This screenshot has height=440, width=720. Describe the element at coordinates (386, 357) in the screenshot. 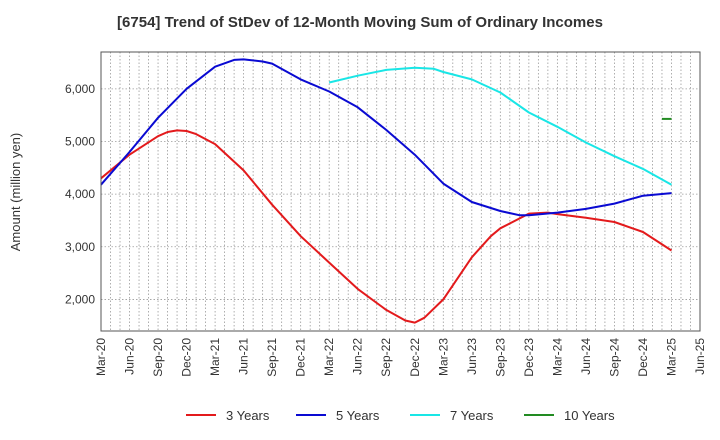

I see `x-tick-label: Sep-22` at that location.